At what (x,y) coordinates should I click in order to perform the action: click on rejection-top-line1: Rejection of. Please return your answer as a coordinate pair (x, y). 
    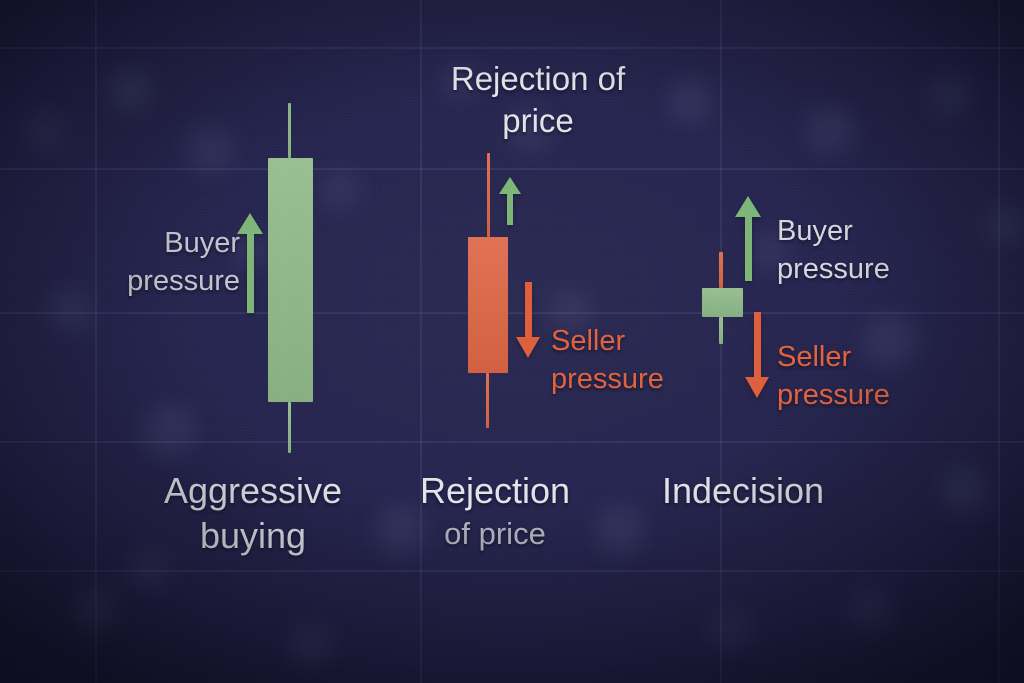
    Looking at the image, I should click on (538, 78).